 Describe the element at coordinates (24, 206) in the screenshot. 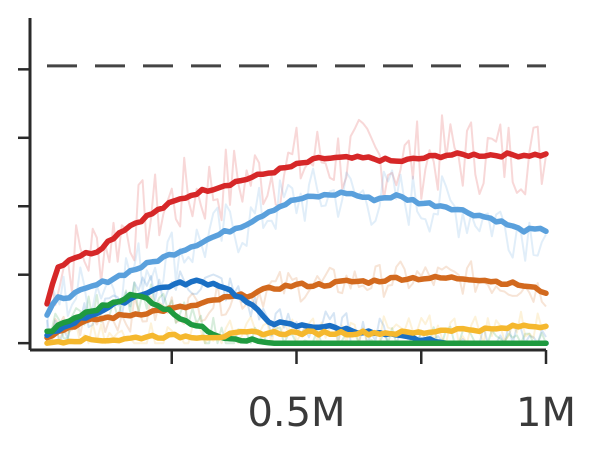

I see `y-ticks` at that location.